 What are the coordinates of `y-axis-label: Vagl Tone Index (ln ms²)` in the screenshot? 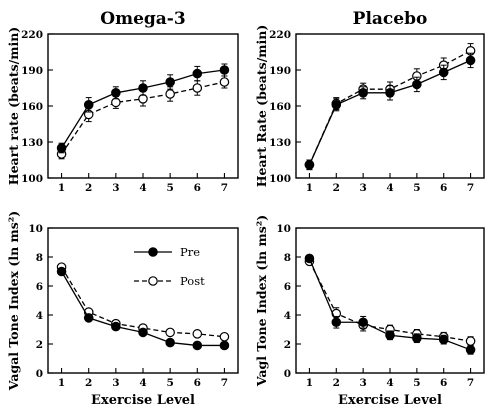 It's located at (261, 301).